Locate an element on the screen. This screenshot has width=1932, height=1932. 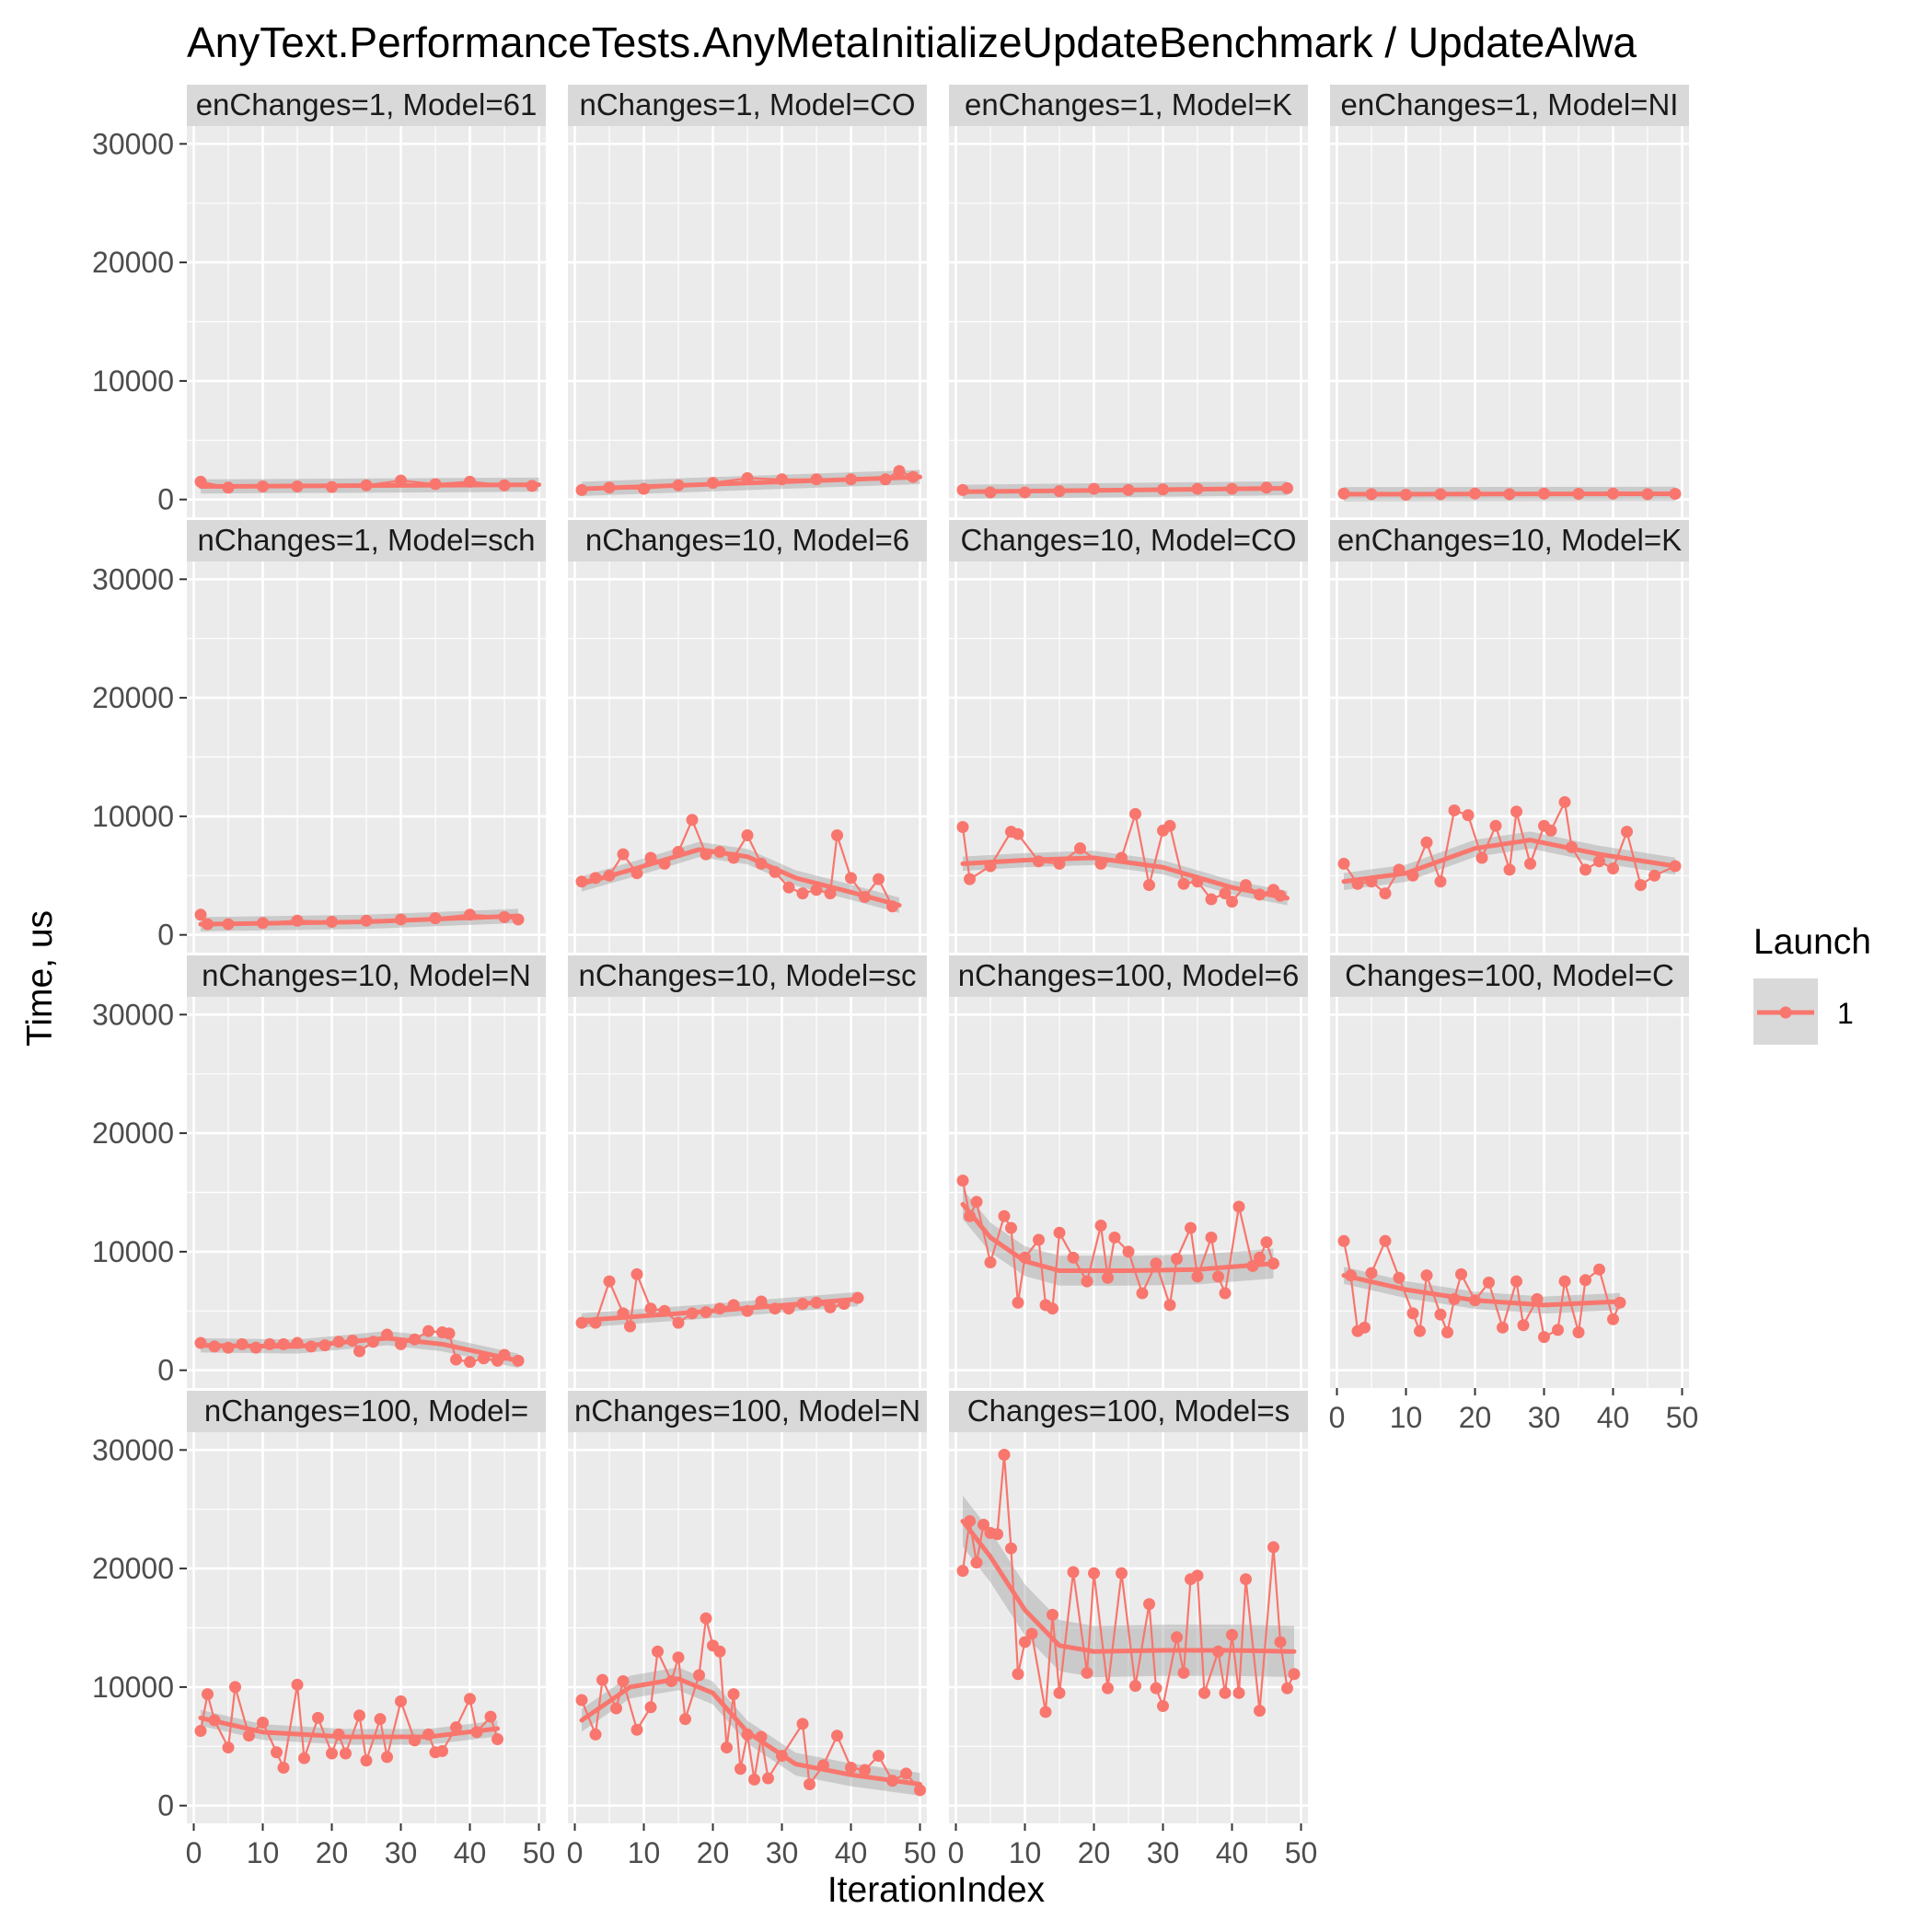
facet-strip-label: nChanges=10, Model=N is located at coordinates (366, 975).